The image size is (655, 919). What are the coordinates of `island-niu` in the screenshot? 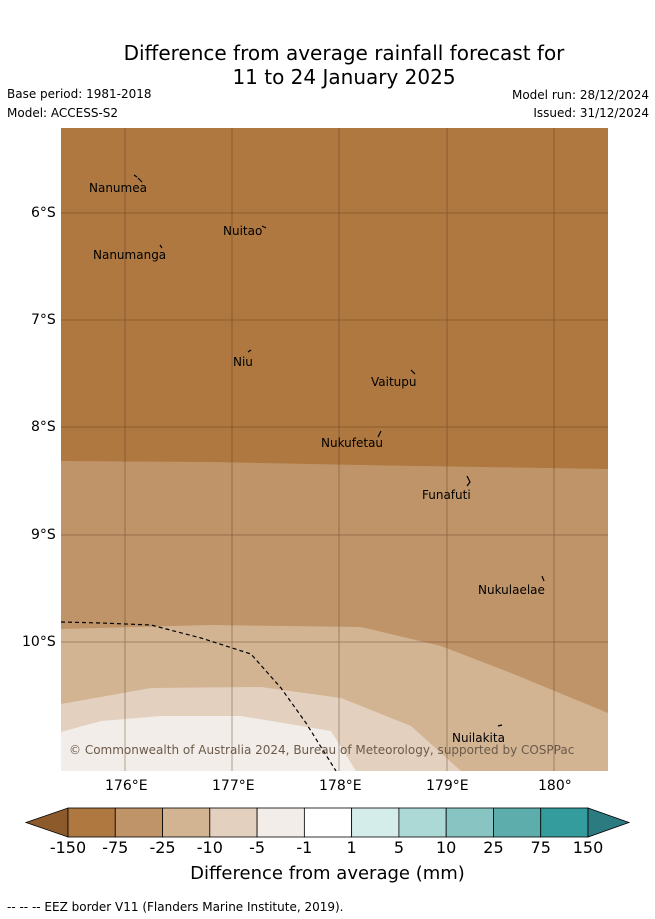 It's located at (249, 351).